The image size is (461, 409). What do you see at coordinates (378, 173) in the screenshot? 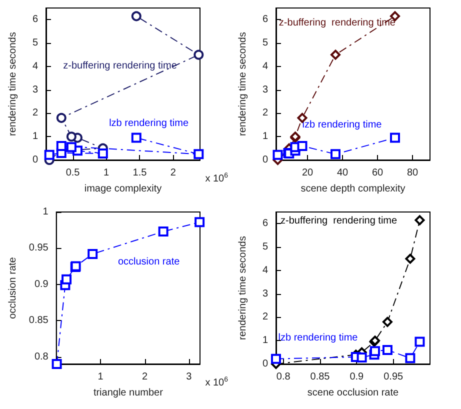
I see `x-tick-label: 60` at bounding box center [378, 173].